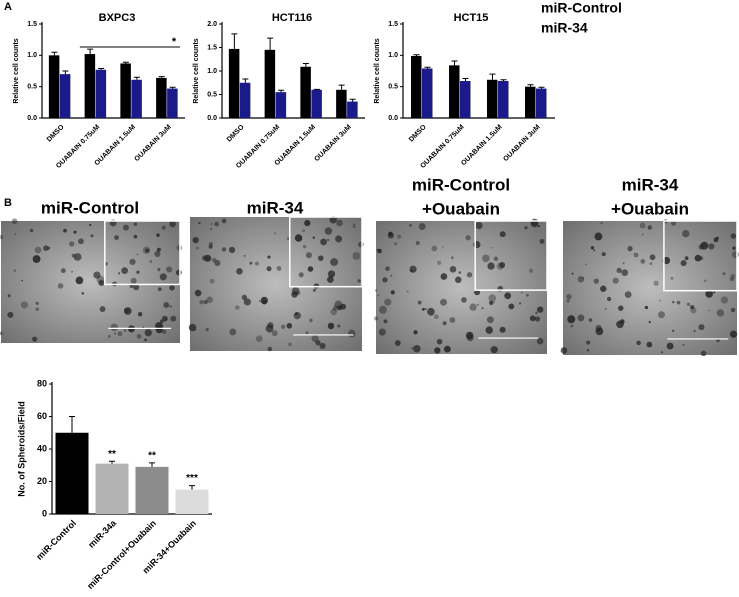  Describe the element at coordinates (56, 540) in the screenshot. I see `x-tick-label: miR-Control` at that location.